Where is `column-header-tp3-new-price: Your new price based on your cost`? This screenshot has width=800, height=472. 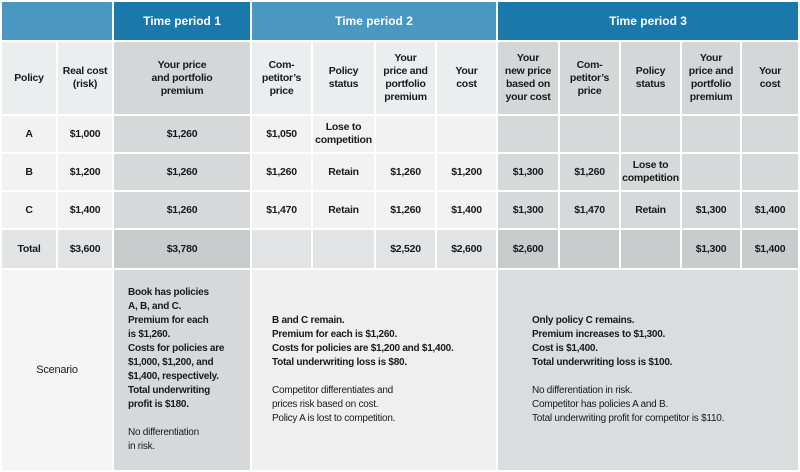 column-header-tp3-new-price: Your new price based on your cost is located at coordinates (528, 78).